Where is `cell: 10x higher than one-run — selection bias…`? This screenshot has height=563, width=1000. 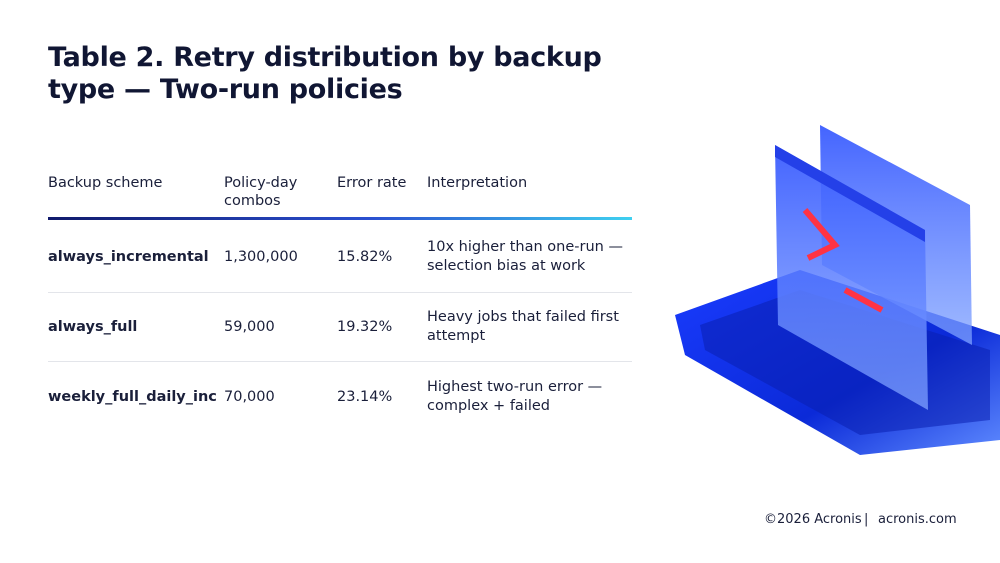
cell: 10x higher than one-run — selection bias… is located at coordinates (525, 256).